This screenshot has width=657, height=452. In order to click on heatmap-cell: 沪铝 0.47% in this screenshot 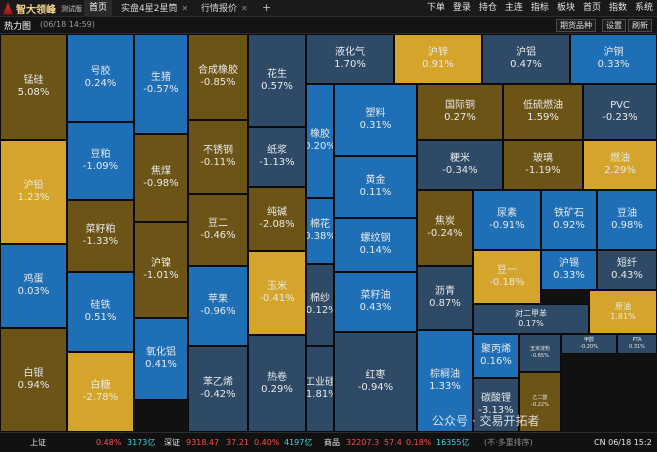, I will do `click(526, 59)`.